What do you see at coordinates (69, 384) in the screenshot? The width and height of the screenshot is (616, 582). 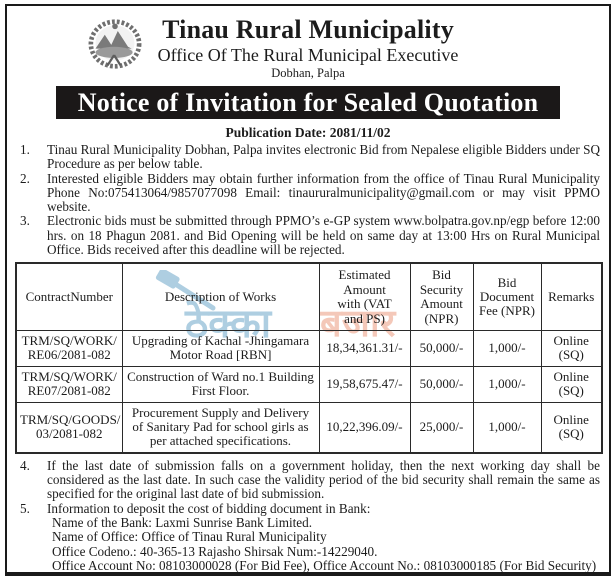 I see `cell-contract: TRM/SQ/WORK/ RE07/2081-082` at bounding box center [69, 384].